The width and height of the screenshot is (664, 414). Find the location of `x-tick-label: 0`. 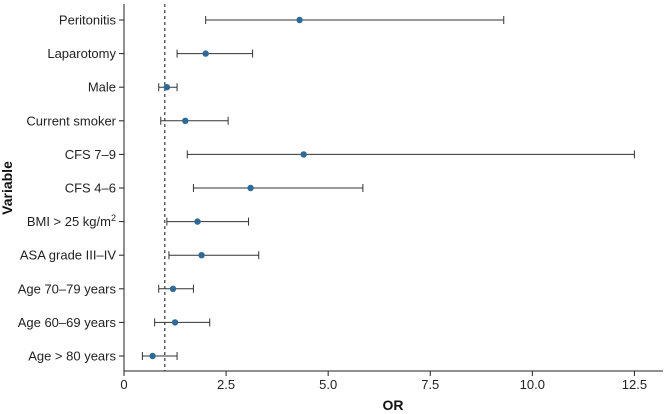

x-tick-label: 0 is located at coordinates (123, 384).